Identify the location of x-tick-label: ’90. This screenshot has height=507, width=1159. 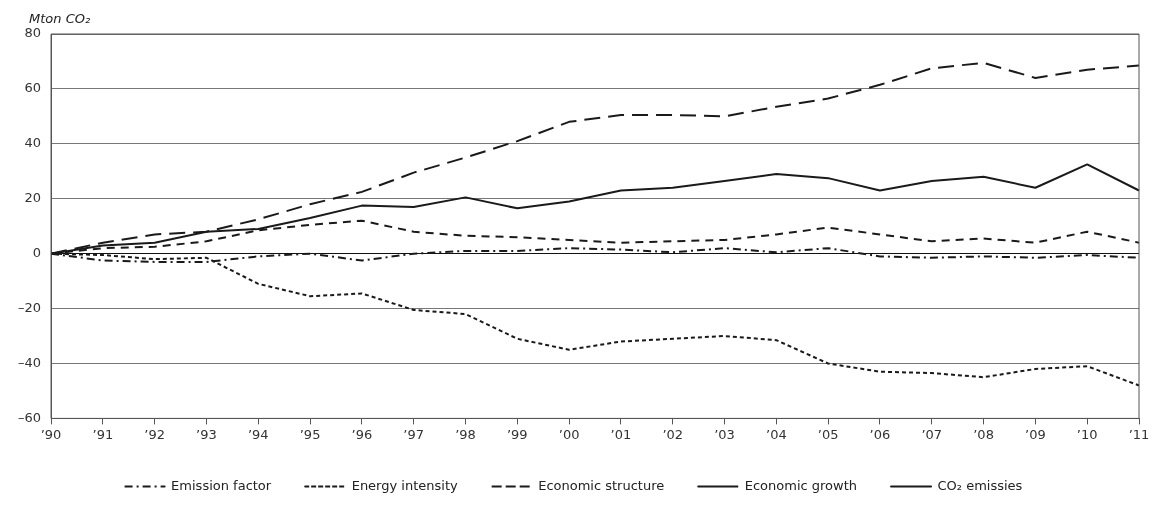
(51, 434).